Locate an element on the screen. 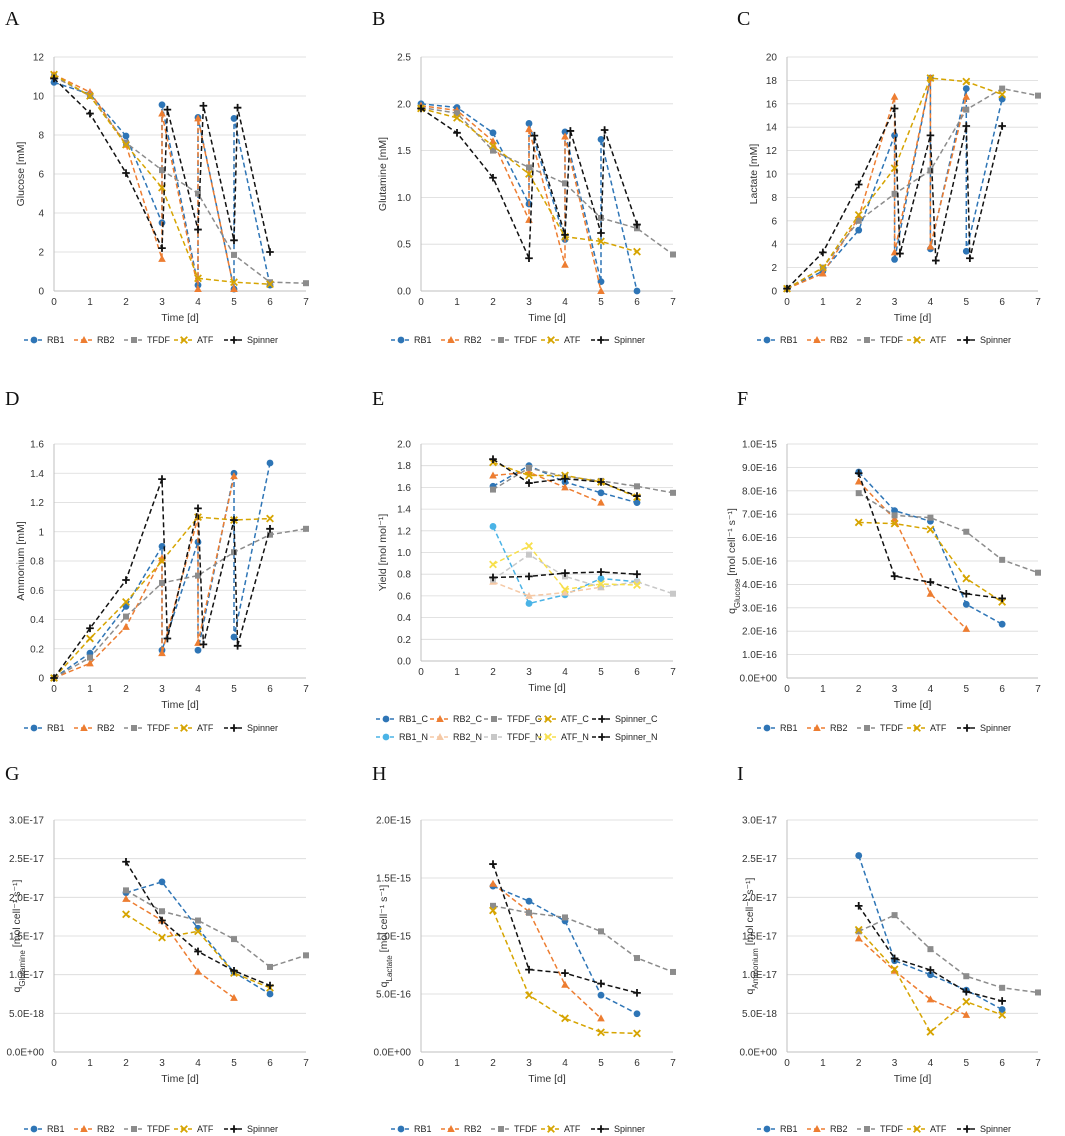 Image resolution: width=1065 pixels, height=1136 pixels. x-axis-title: Time [d] is located at coordinates (547, 1079).